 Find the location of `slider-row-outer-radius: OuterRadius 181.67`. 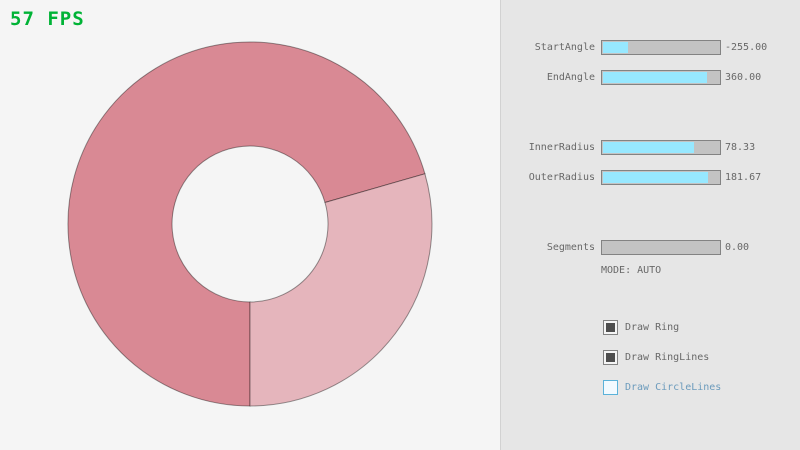

slider-row-outer-radius: OuterRadius 181.67 is located at coordinates (650, 177).